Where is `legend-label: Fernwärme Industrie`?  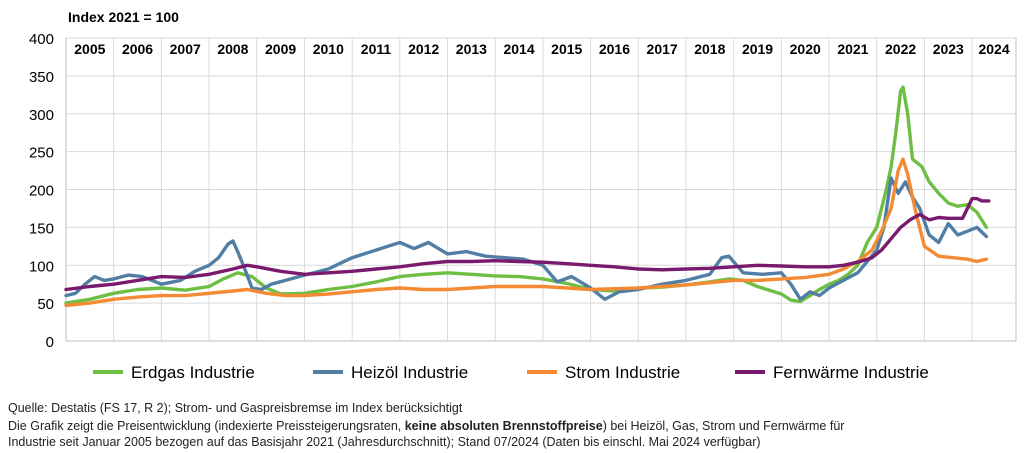 legend-label: Fernwärme Industrie is located at coordinates (851, 372).